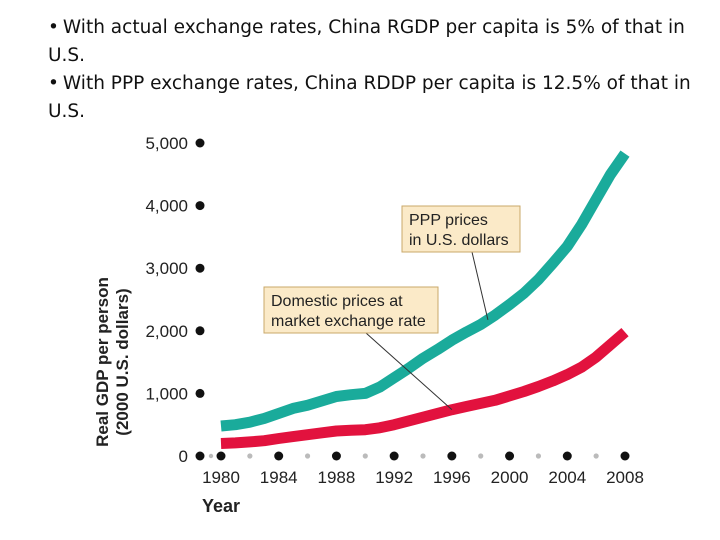 The height and width of the screenshot is (540, 720). I want to click on y-tick-label: 0, so click(183, 456).